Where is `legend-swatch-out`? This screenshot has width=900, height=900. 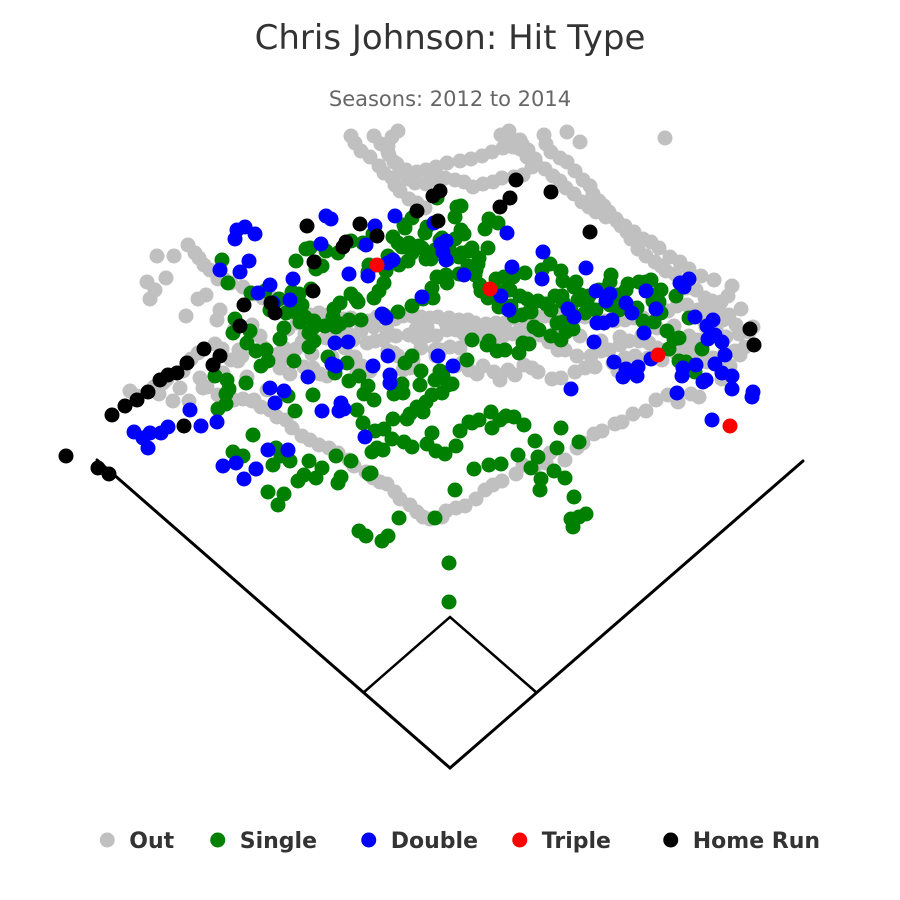 legend-swatch-out is located at coordinates (107, 840).